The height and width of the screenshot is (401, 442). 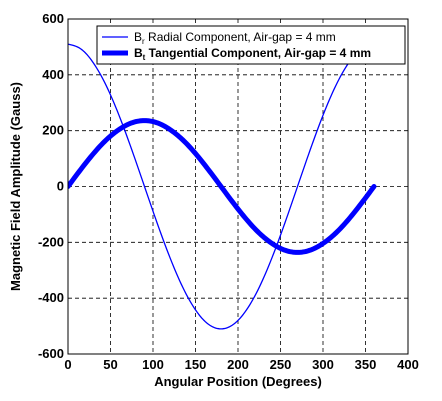 I want to click on y-tick-label: -600, so click(x=51, y=353).